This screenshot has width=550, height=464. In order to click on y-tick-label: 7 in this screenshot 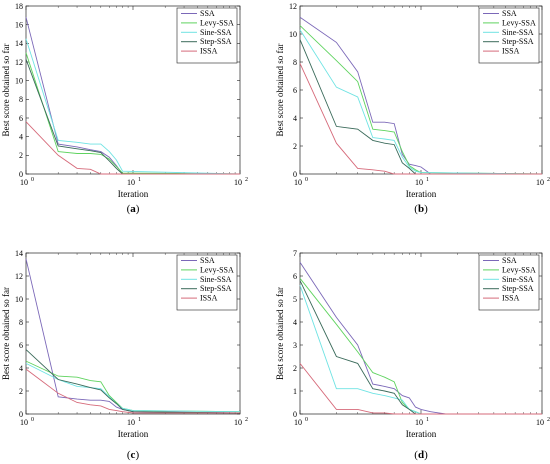, I will do `click(295, 253)`.